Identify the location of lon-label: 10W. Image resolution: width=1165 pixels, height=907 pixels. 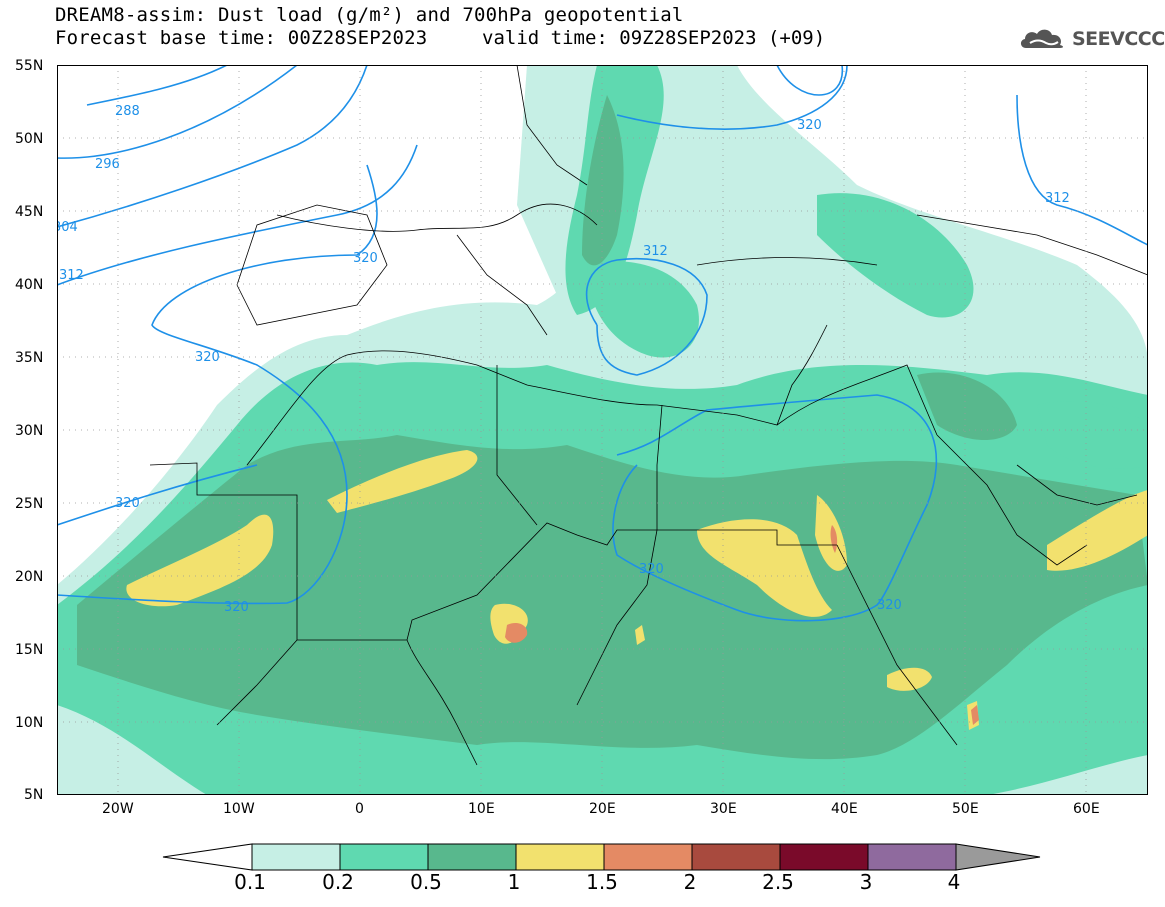
(239, 809).